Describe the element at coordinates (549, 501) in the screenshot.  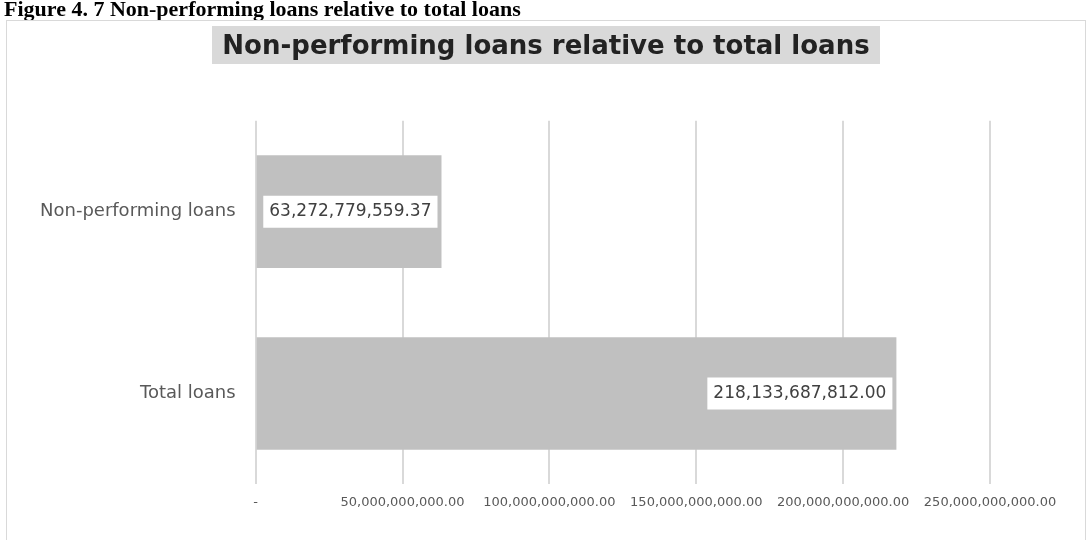
I see `x-tick-label: 100,000,000,000.00` at that location.